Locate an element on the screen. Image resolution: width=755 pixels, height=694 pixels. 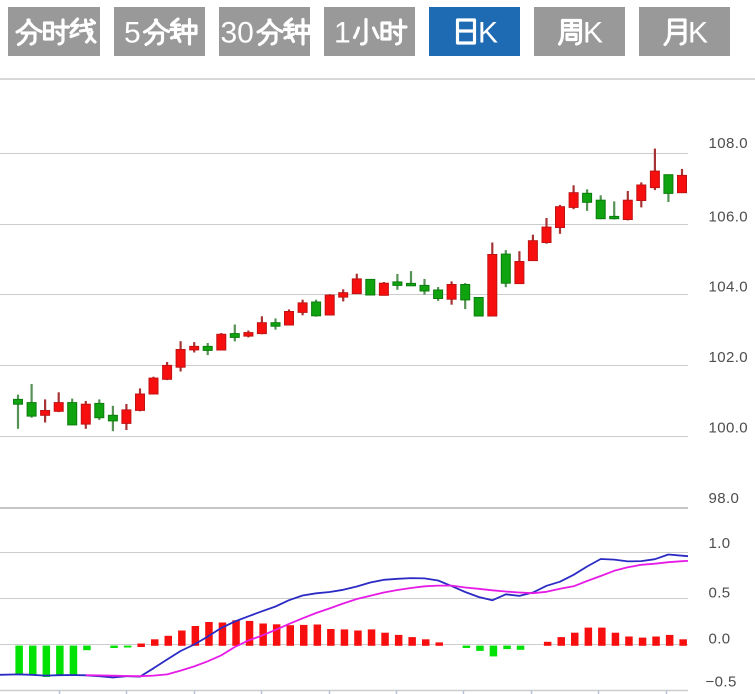
svg-text: 1 is located at coordinates (342, 33).